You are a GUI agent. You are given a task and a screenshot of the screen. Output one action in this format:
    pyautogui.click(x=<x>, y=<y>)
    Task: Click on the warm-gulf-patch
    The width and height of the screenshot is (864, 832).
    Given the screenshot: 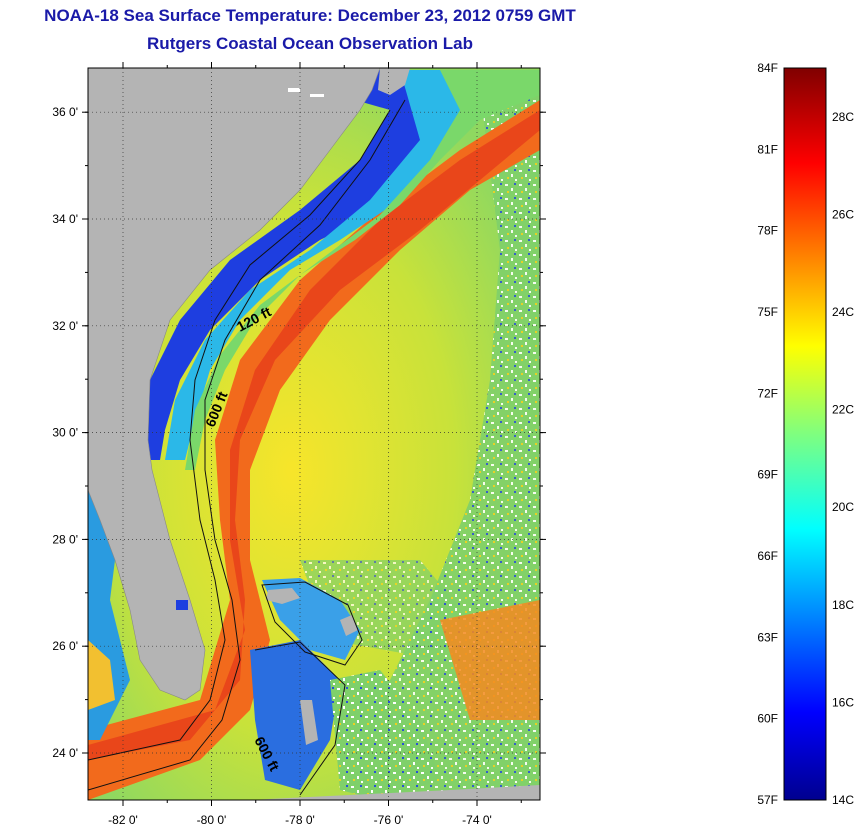 What is the action you would take?
    pyautogui.click(x=101, y=675)
    